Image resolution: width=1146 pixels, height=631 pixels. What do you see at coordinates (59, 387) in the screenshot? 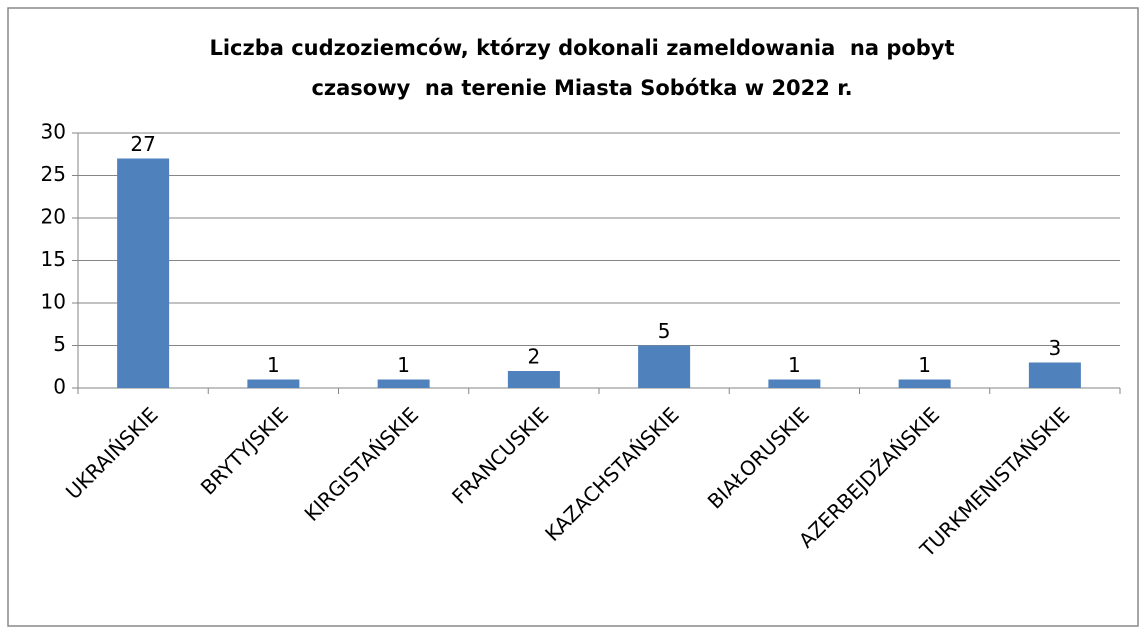
I see `y-tick-label: 0` at bounding box center [59, 387].